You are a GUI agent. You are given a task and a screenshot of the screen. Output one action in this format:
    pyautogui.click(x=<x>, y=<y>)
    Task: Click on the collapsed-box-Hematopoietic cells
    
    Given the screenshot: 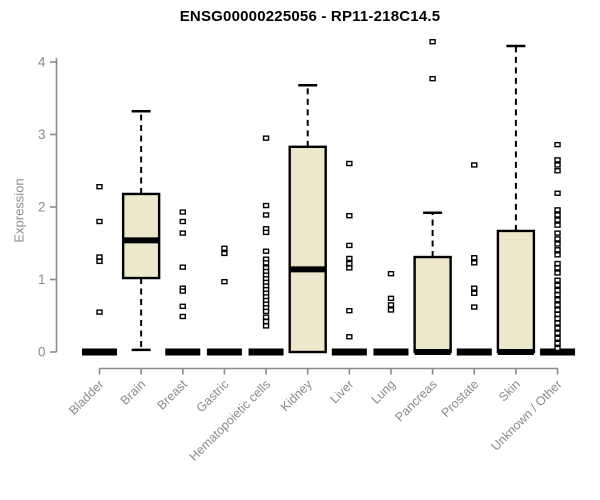 What is the action you would take?
    pyautogui.click(x=266, y=352)
    